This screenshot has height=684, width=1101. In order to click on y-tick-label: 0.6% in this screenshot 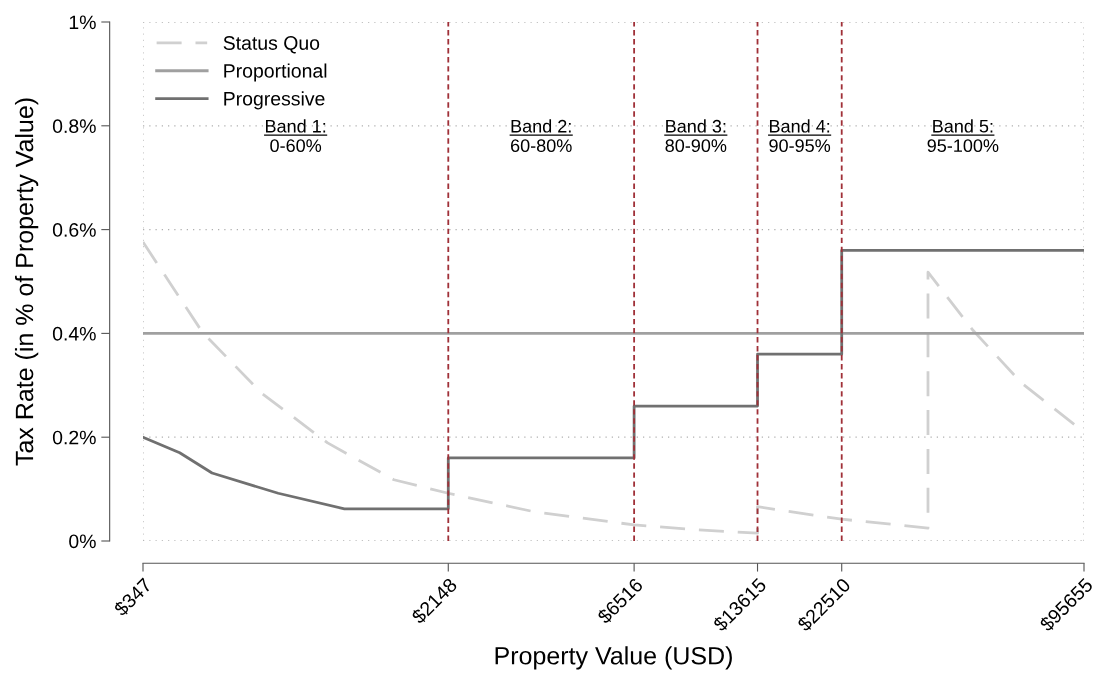, I will do `click(74, 230)`.